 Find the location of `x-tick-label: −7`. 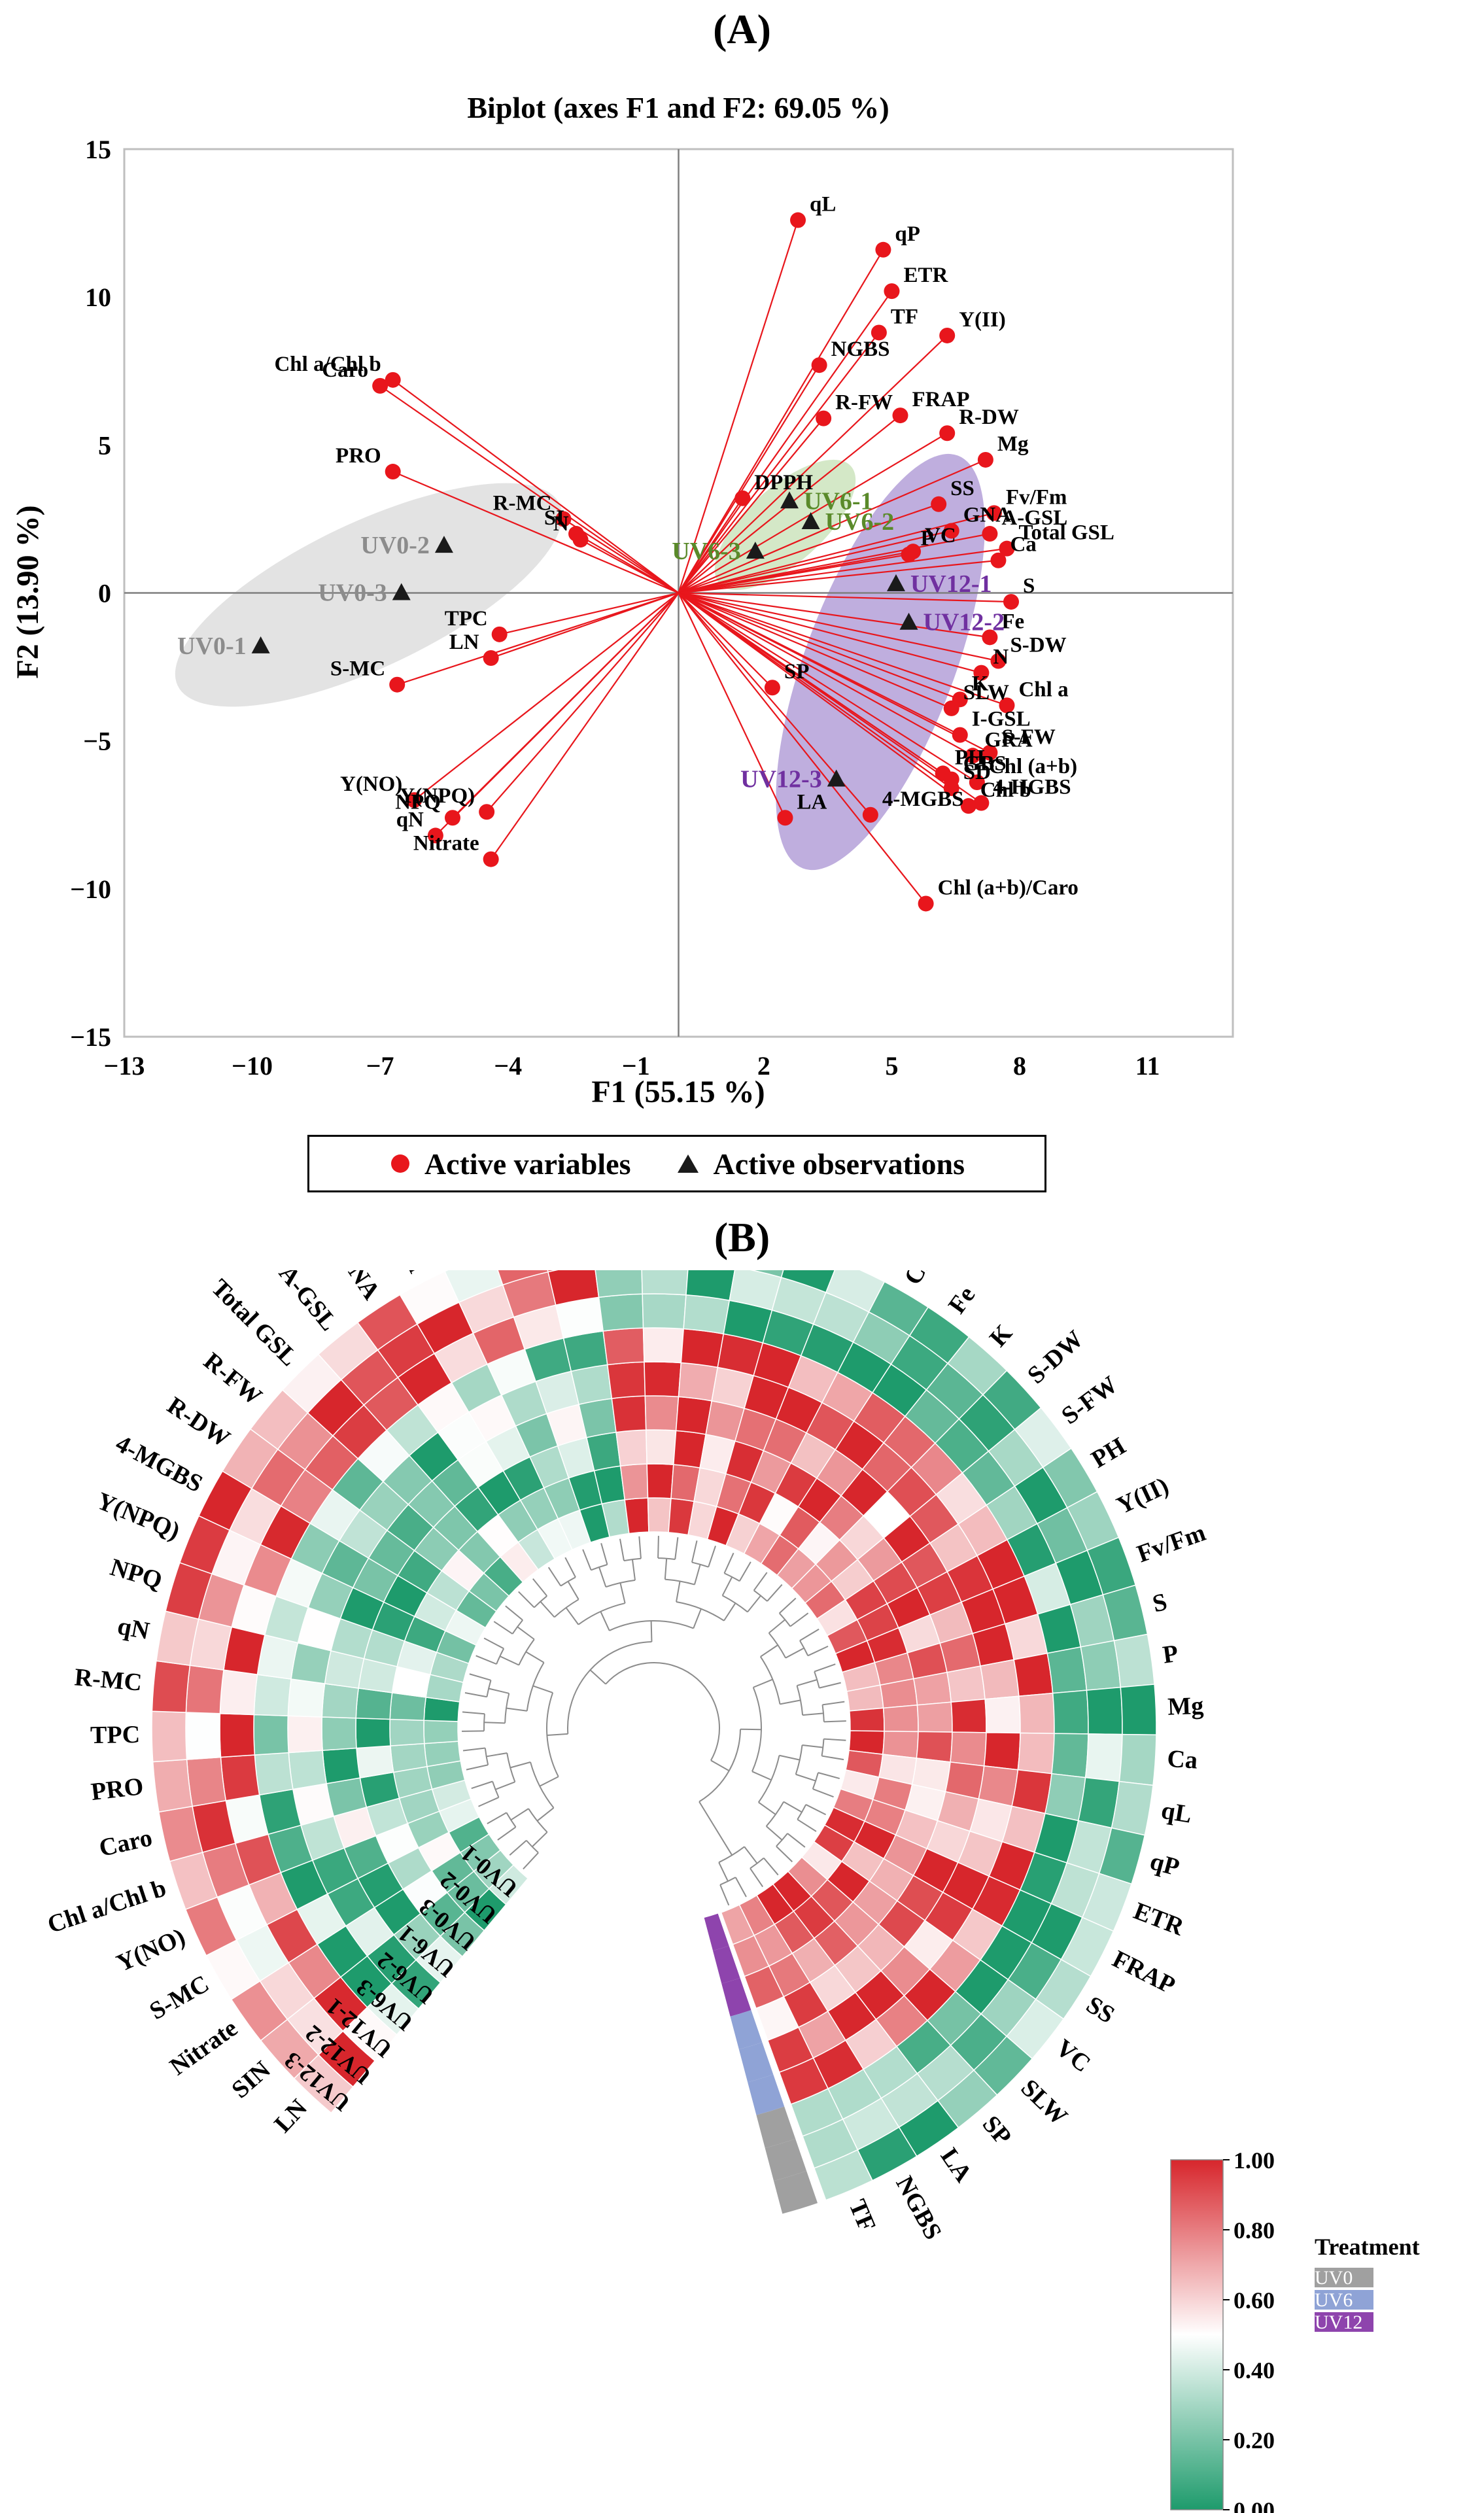

x-tick-label: −7 is located at coordinates (380, 1066).